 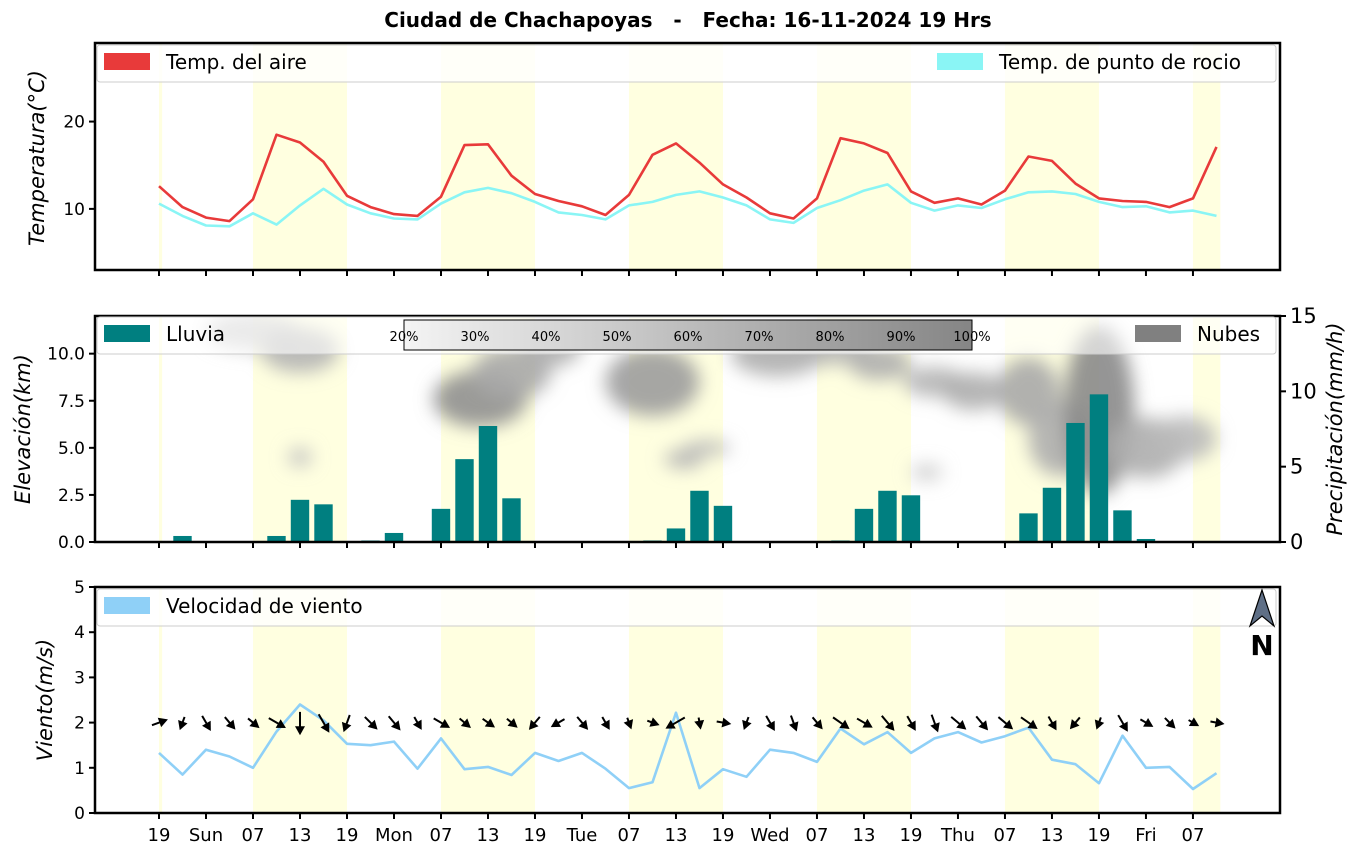 What do you see at coordinates (617, 337) in the screenshot?
I see `cloud-scale-label: 50%` at bounding box center [617, 337].